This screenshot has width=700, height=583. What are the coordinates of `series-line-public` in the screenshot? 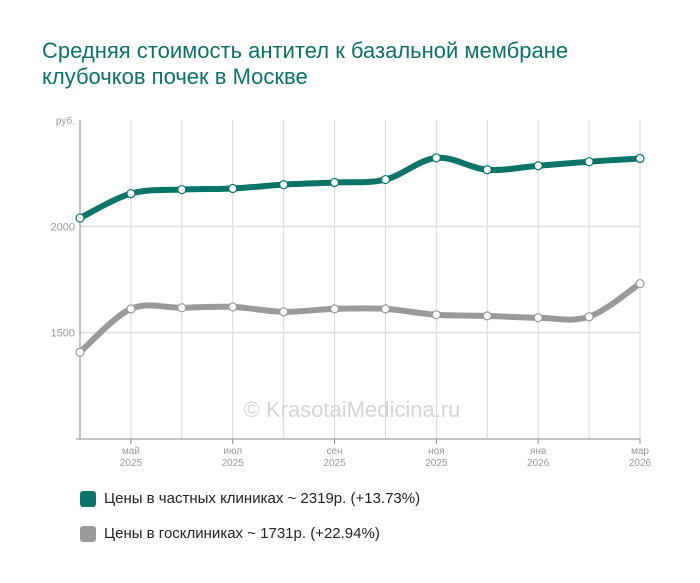 It's located at (360, 318).